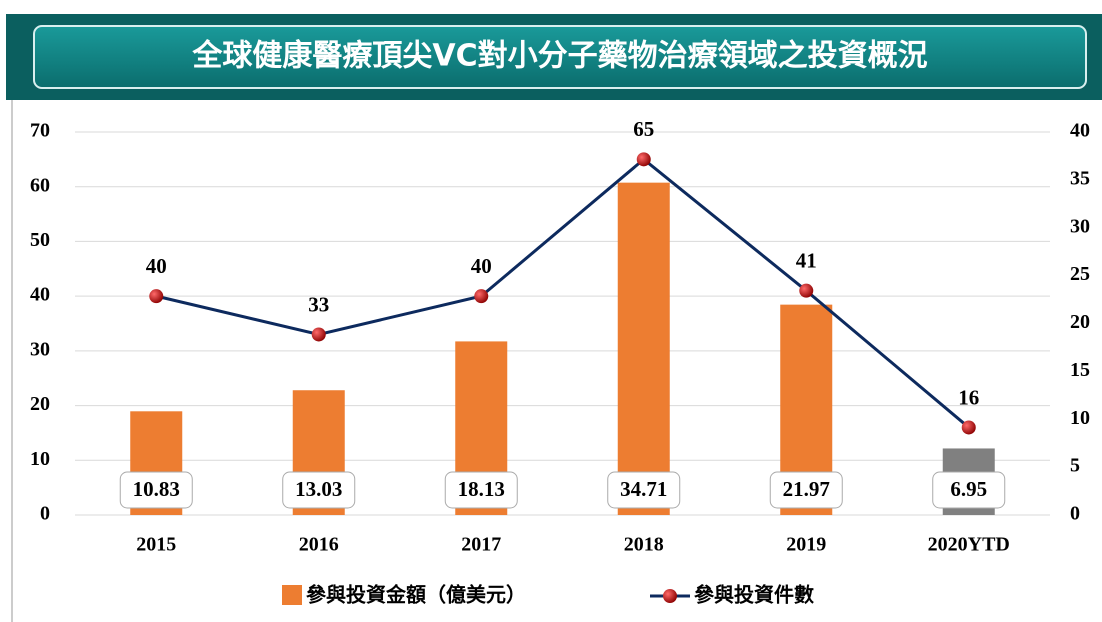 The image size is (1102, 622). Describe the element at coordinates (968, 397) in the screenshot. I see `value-label: 16` at that location.